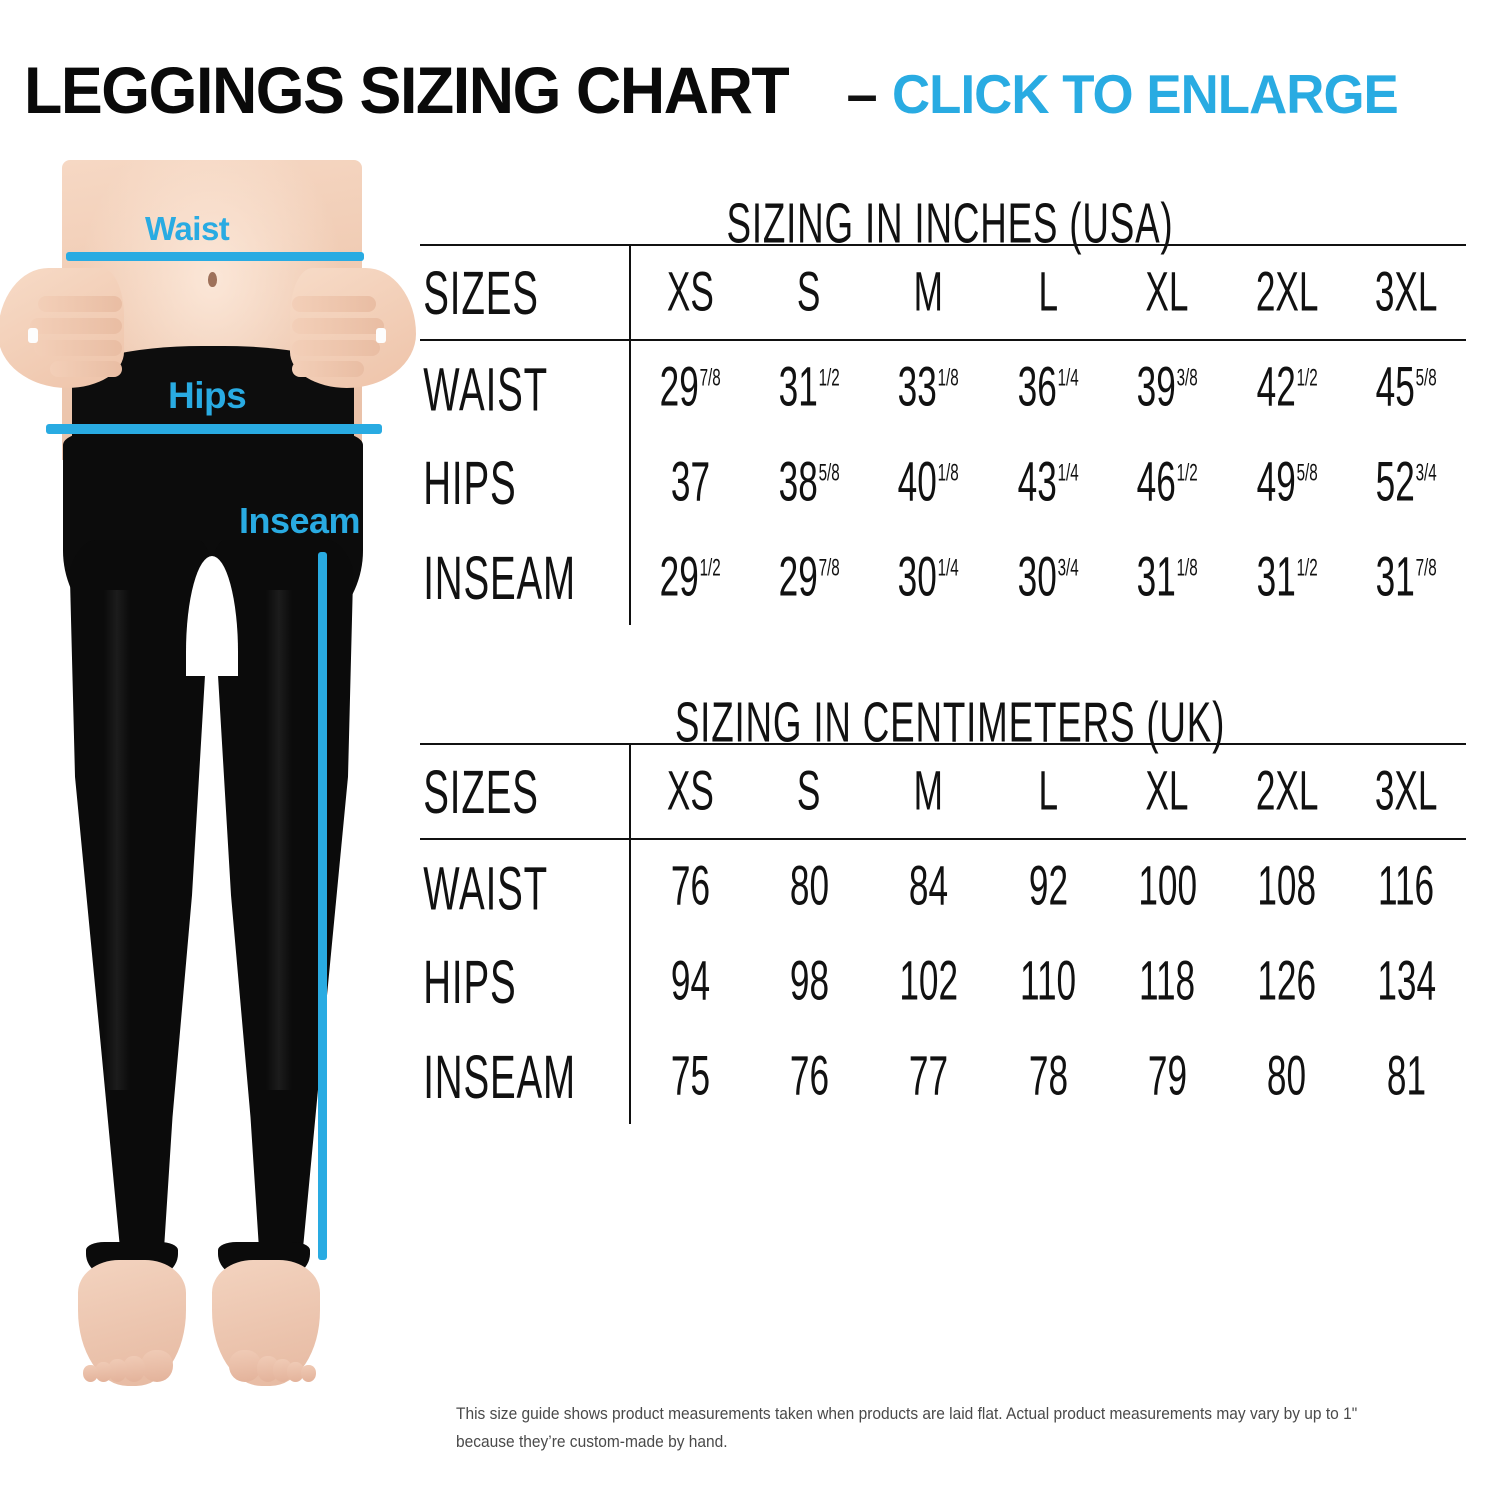 This screenshot has height=1500, width=1500. I want to click on measurement-whole: 77, so click(928, 1076).